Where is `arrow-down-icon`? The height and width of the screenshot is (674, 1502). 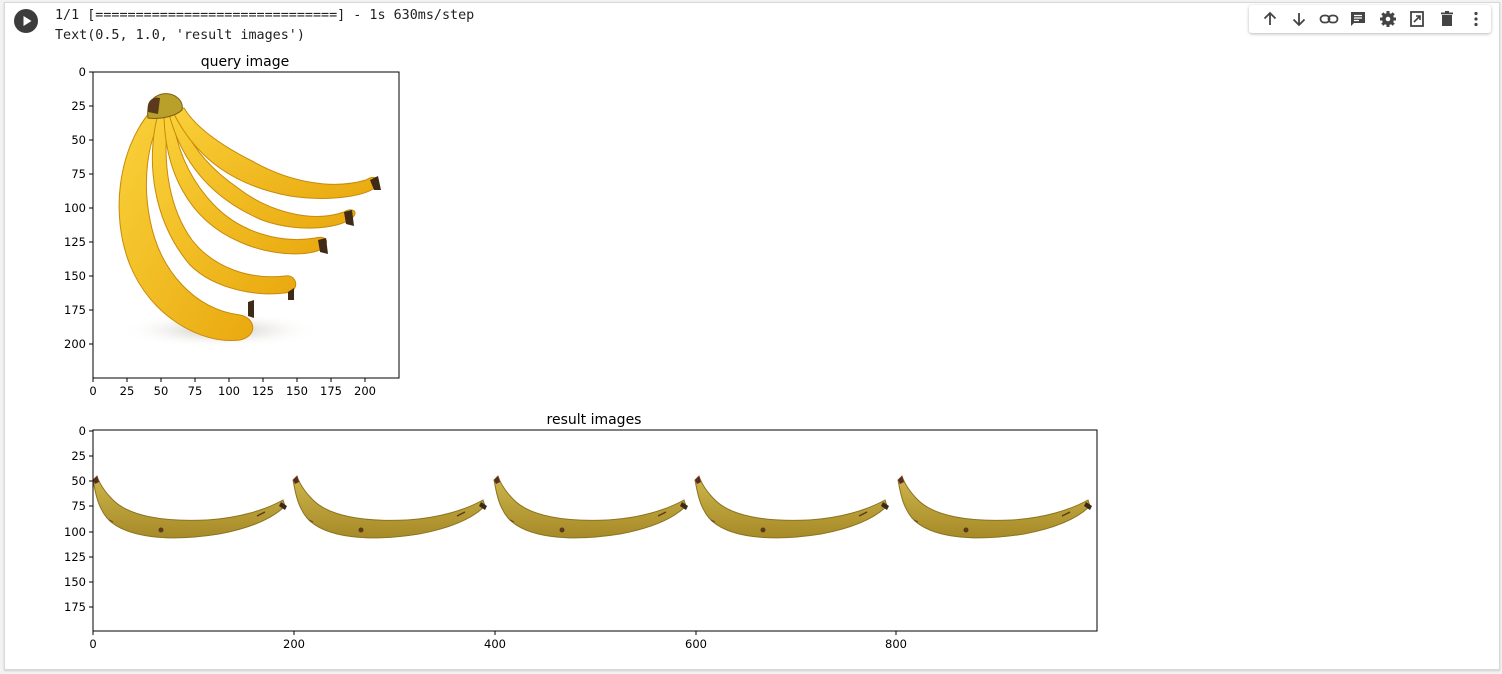
arrow-down-icon is located at coordinates (1299, 20).